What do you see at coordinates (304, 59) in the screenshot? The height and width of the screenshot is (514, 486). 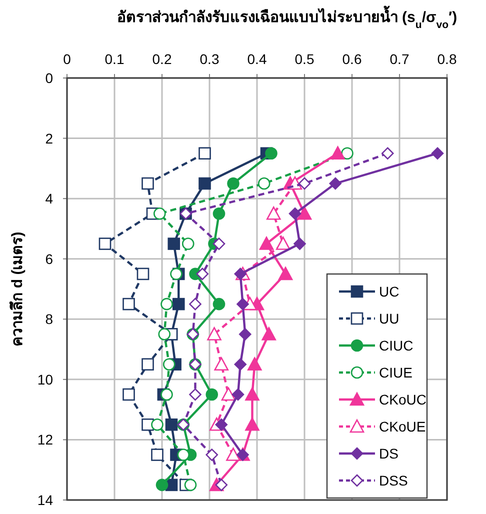 I see `x-tick-label: 0.5` at bounding box center [304, 59].